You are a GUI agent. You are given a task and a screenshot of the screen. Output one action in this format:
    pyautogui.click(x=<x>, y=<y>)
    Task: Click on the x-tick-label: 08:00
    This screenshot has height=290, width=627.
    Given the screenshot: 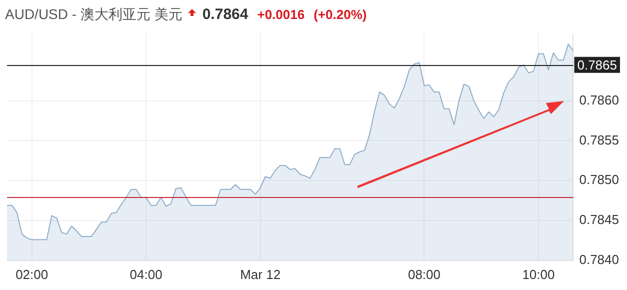 What is the action you would take?
    pyautogui.click(x=424, y=274)
    